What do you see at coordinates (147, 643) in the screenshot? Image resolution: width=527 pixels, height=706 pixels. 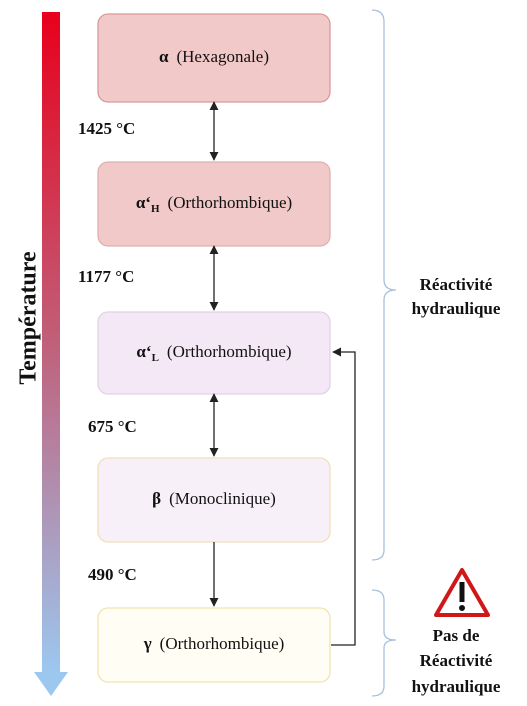 I see `node-symbol: γ` at bounding box center [147, 643].